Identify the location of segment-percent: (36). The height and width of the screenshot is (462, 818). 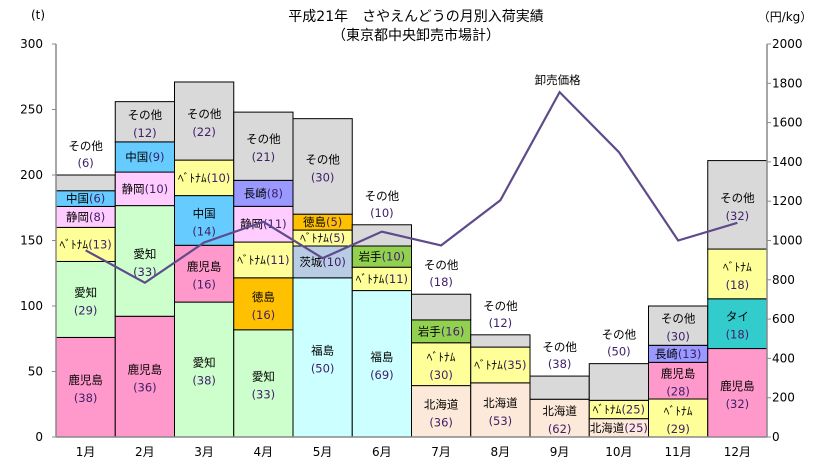
(145, 388).